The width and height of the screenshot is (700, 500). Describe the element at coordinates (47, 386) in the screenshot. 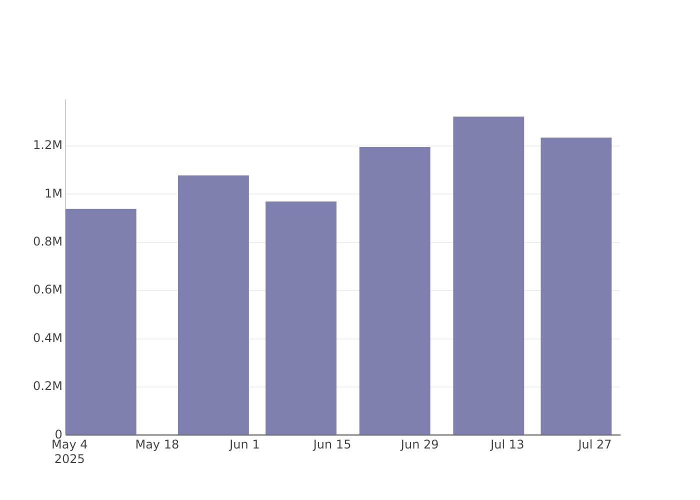

I see `y-tick-label: 0.2M` at that location.